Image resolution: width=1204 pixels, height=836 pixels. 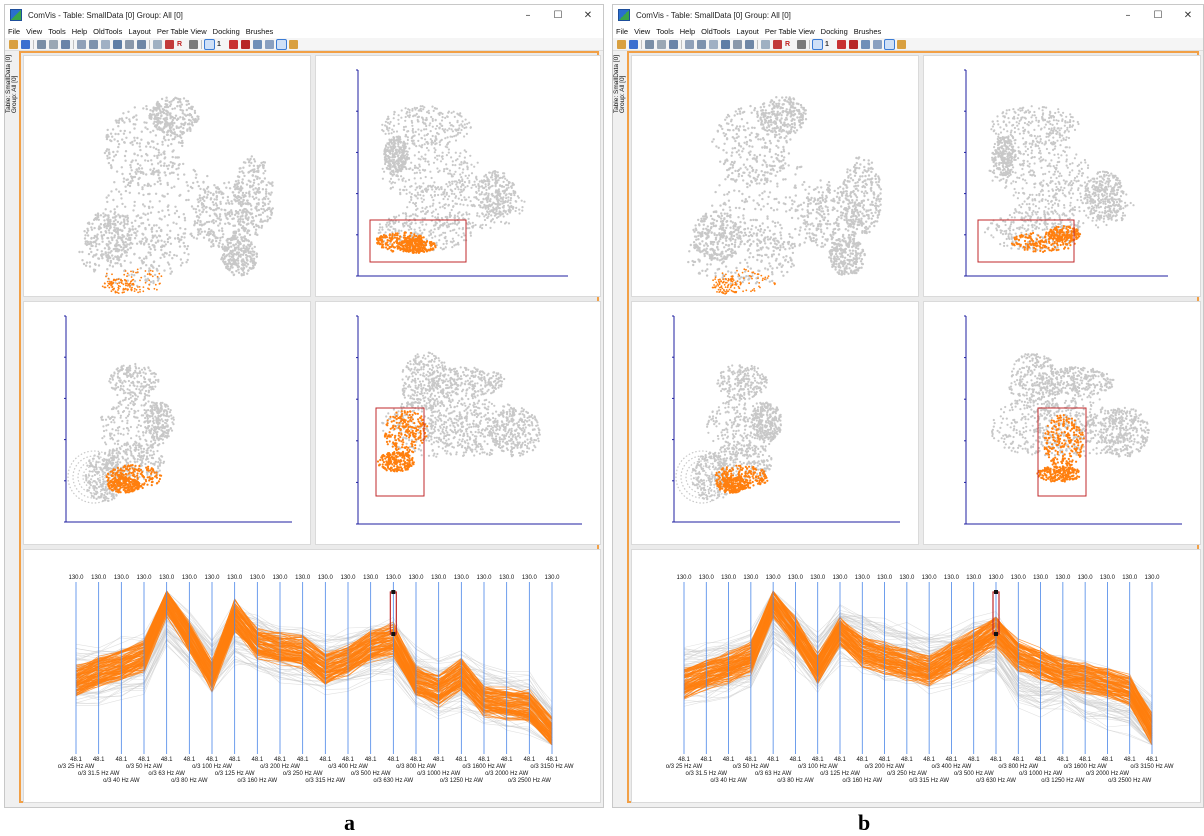 I want to click on menu-brushes: Brushes, so click(x=259, y=31).